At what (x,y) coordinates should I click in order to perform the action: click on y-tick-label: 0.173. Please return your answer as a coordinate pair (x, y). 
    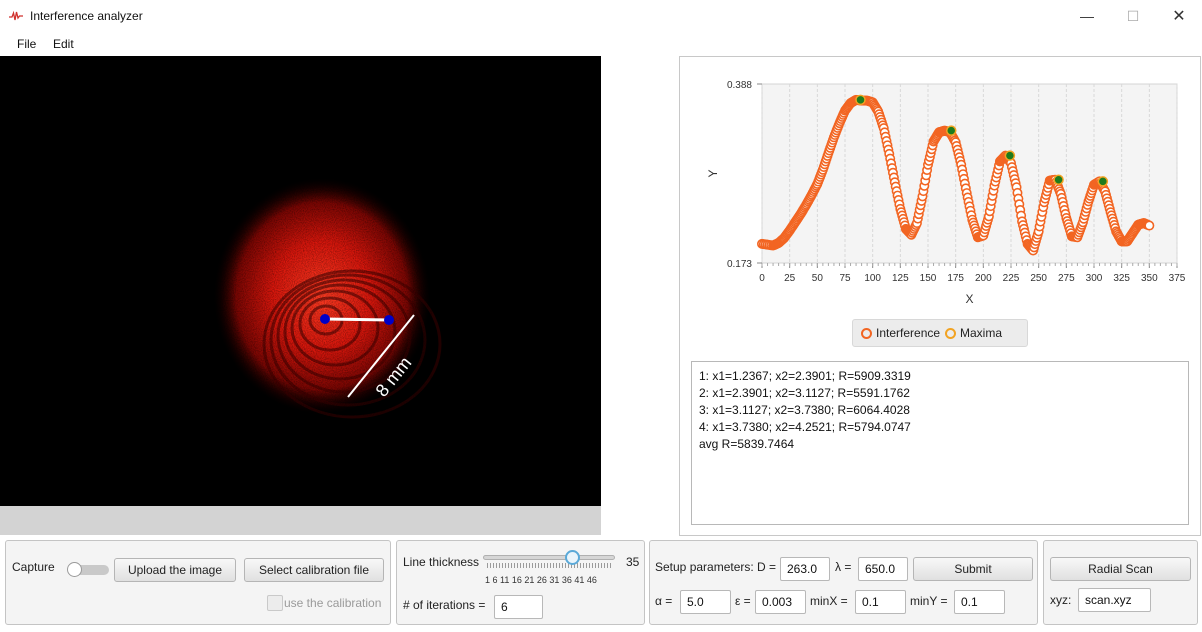
    Looking at the image, I should click on (739, 264).